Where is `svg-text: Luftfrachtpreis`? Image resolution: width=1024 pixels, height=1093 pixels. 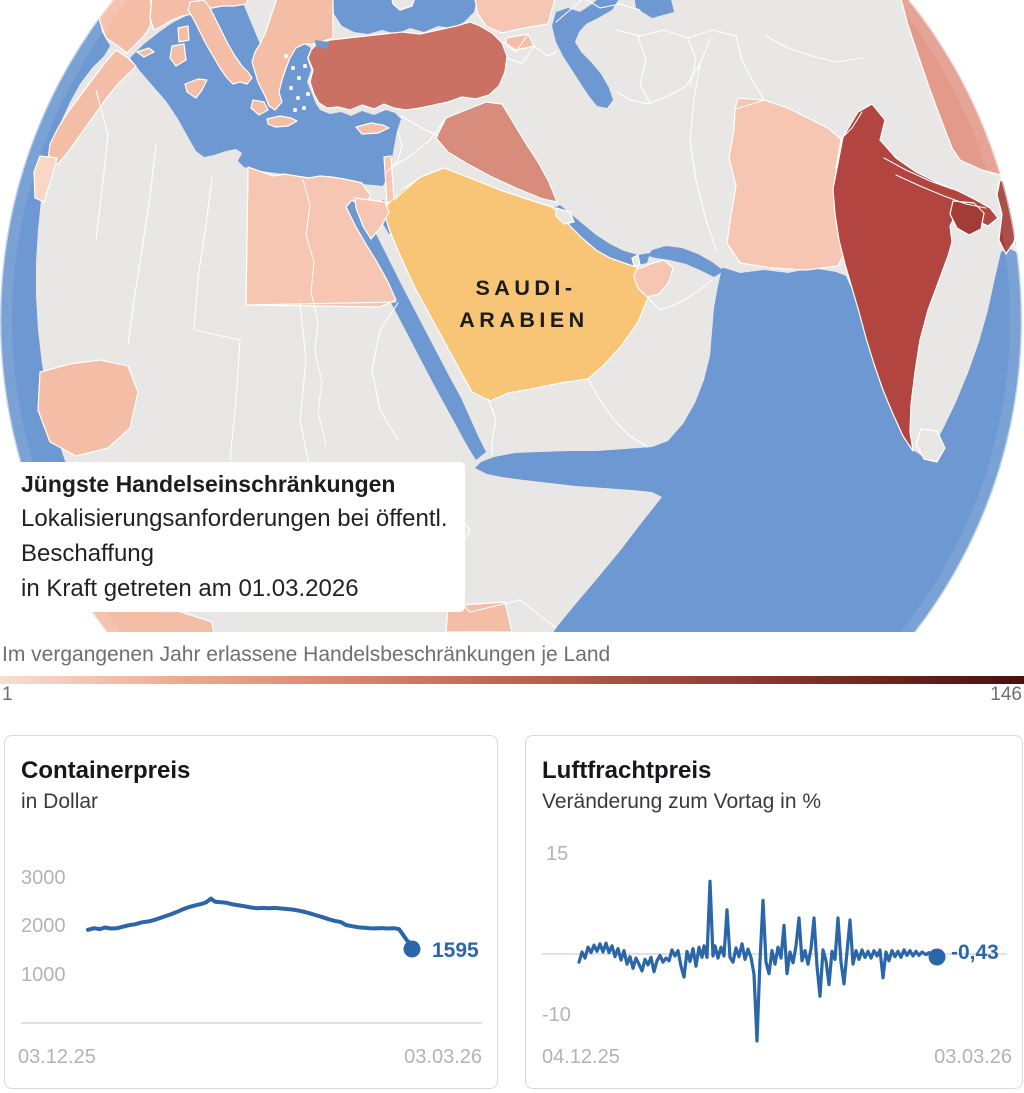 svg-text: Luftfrachtpreis is located at coordinates (626, 770).